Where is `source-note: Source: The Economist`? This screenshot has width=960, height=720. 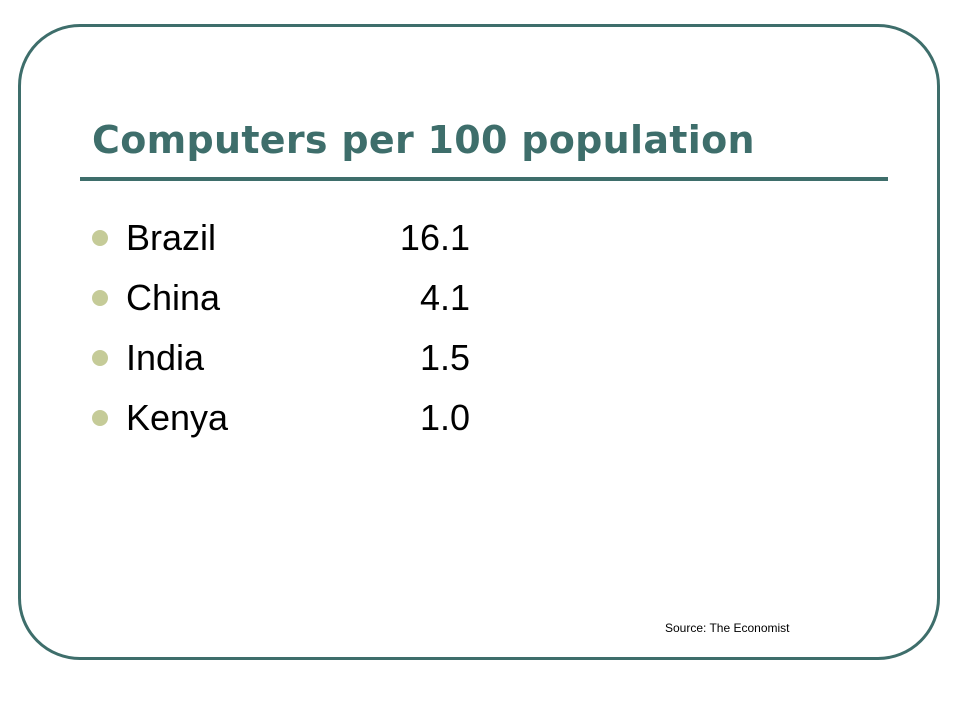 source-note: Source: The Economist is located at coordinates (727, 628).